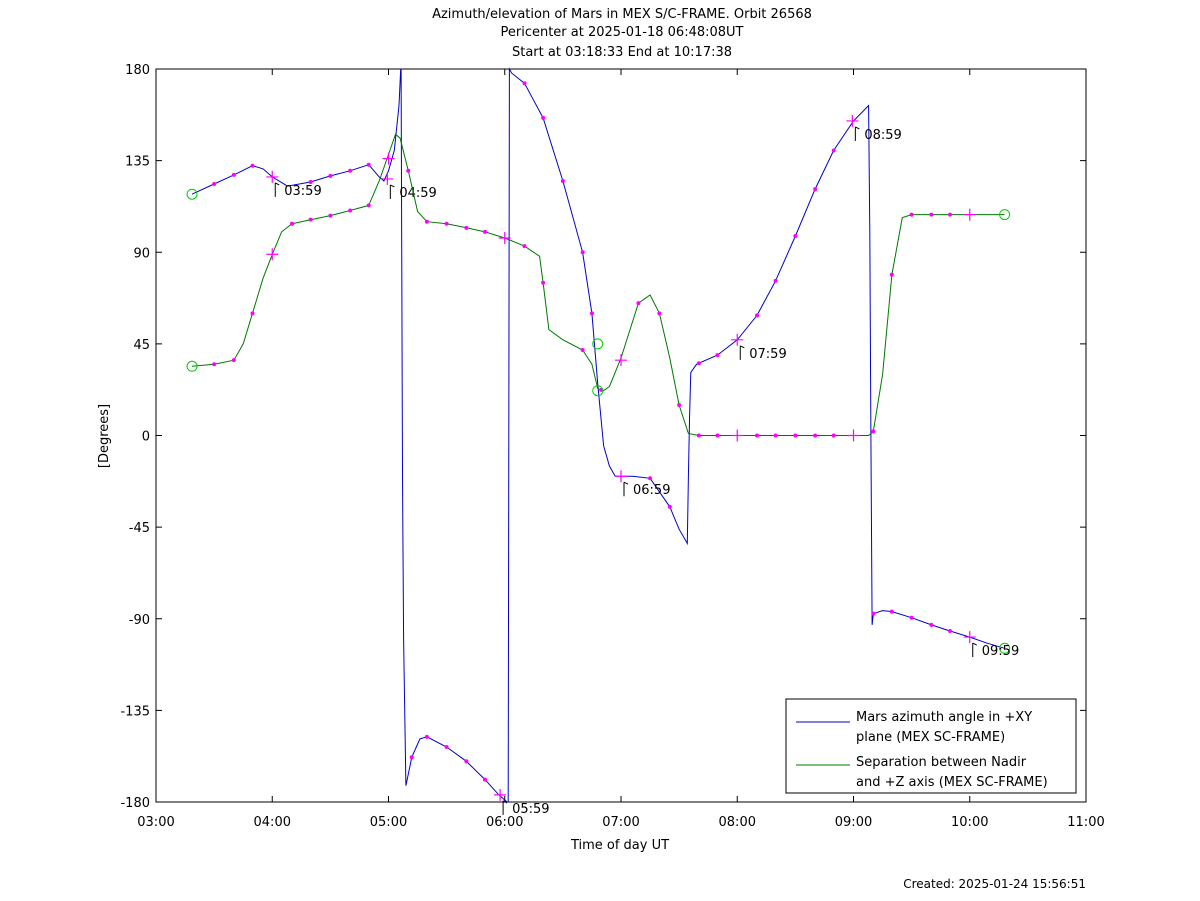  I want to click on y-tick-label: 135, so click(137, 162).